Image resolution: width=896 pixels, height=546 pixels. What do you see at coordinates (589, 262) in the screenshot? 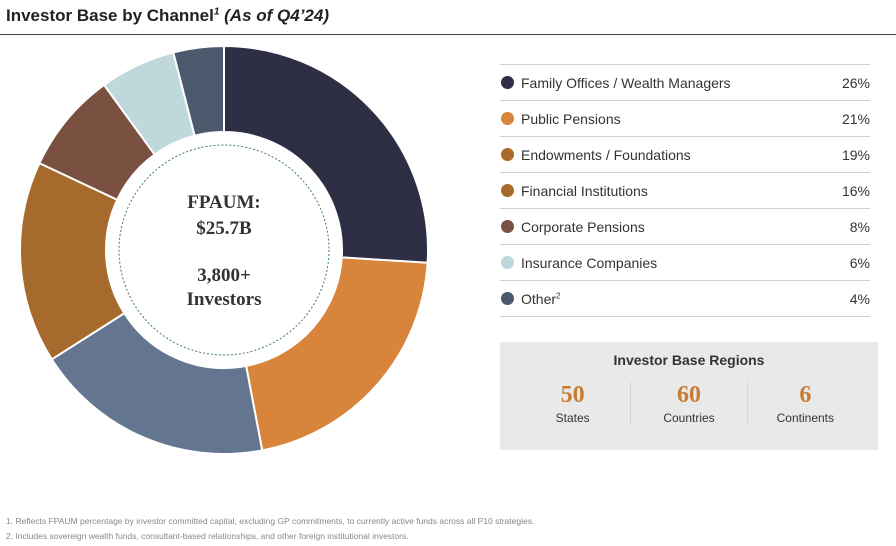
I see `legend-label: Insurance Companies` at bounding box center [589, 262].